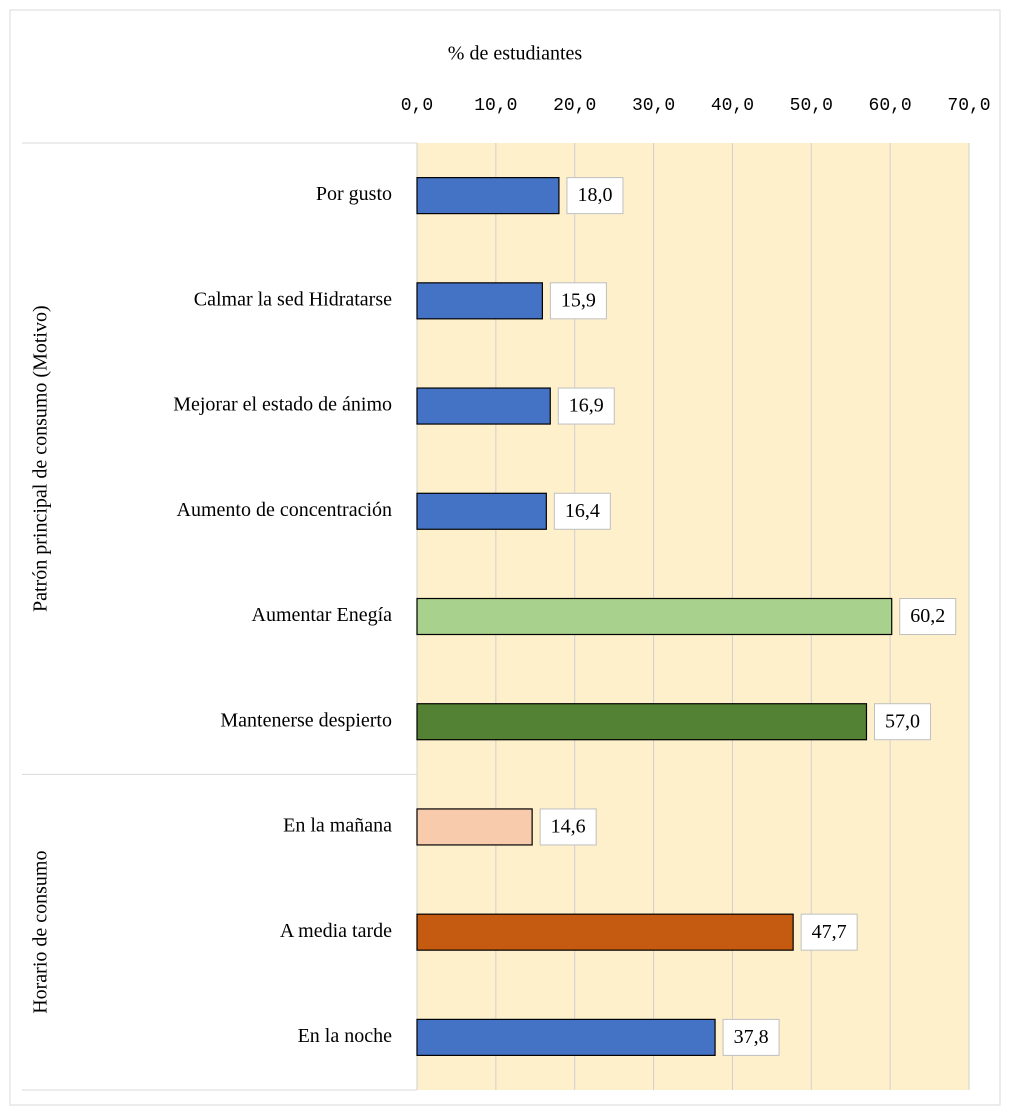 This screenshot has width=1011, height=1115. I want to click on category-label: Por gusto, so click(354, 194).